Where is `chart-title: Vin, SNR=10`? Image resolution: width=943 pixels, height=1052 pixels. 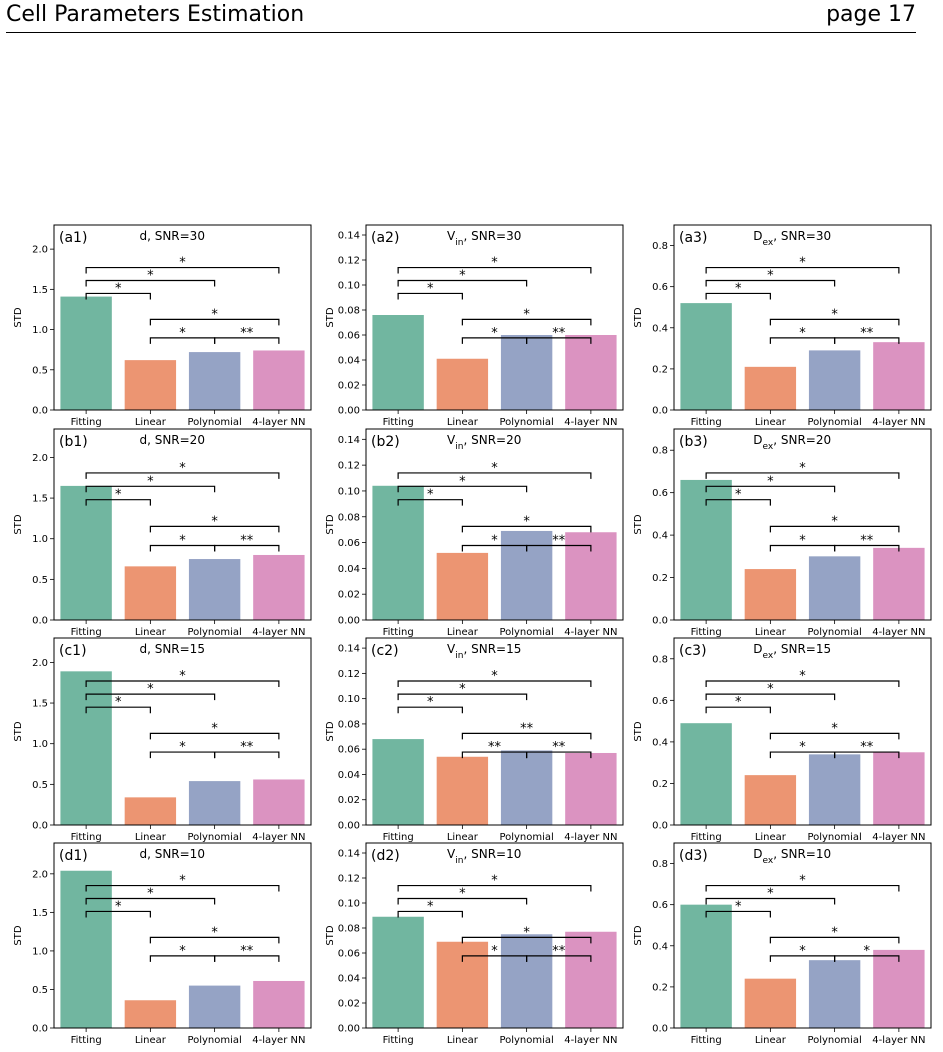
chart-title: Vin, SNR=10 is located at coordinates (484, 856).